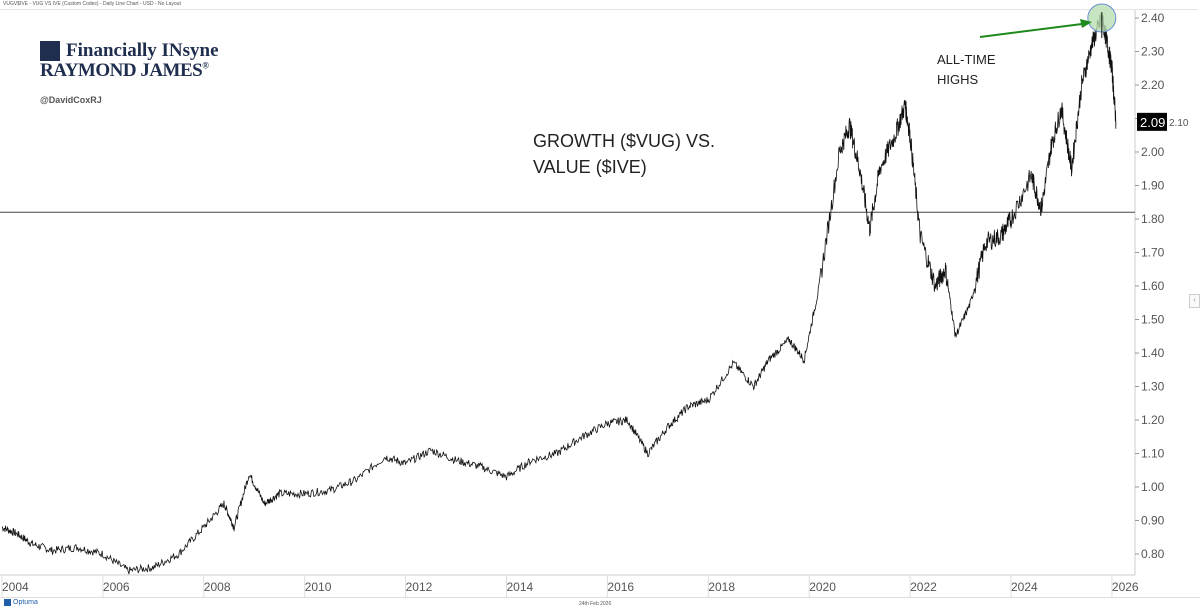 This screenshot has width=1200, height=612. I want to click on x-tick-label: 2010, so click(318, 587).